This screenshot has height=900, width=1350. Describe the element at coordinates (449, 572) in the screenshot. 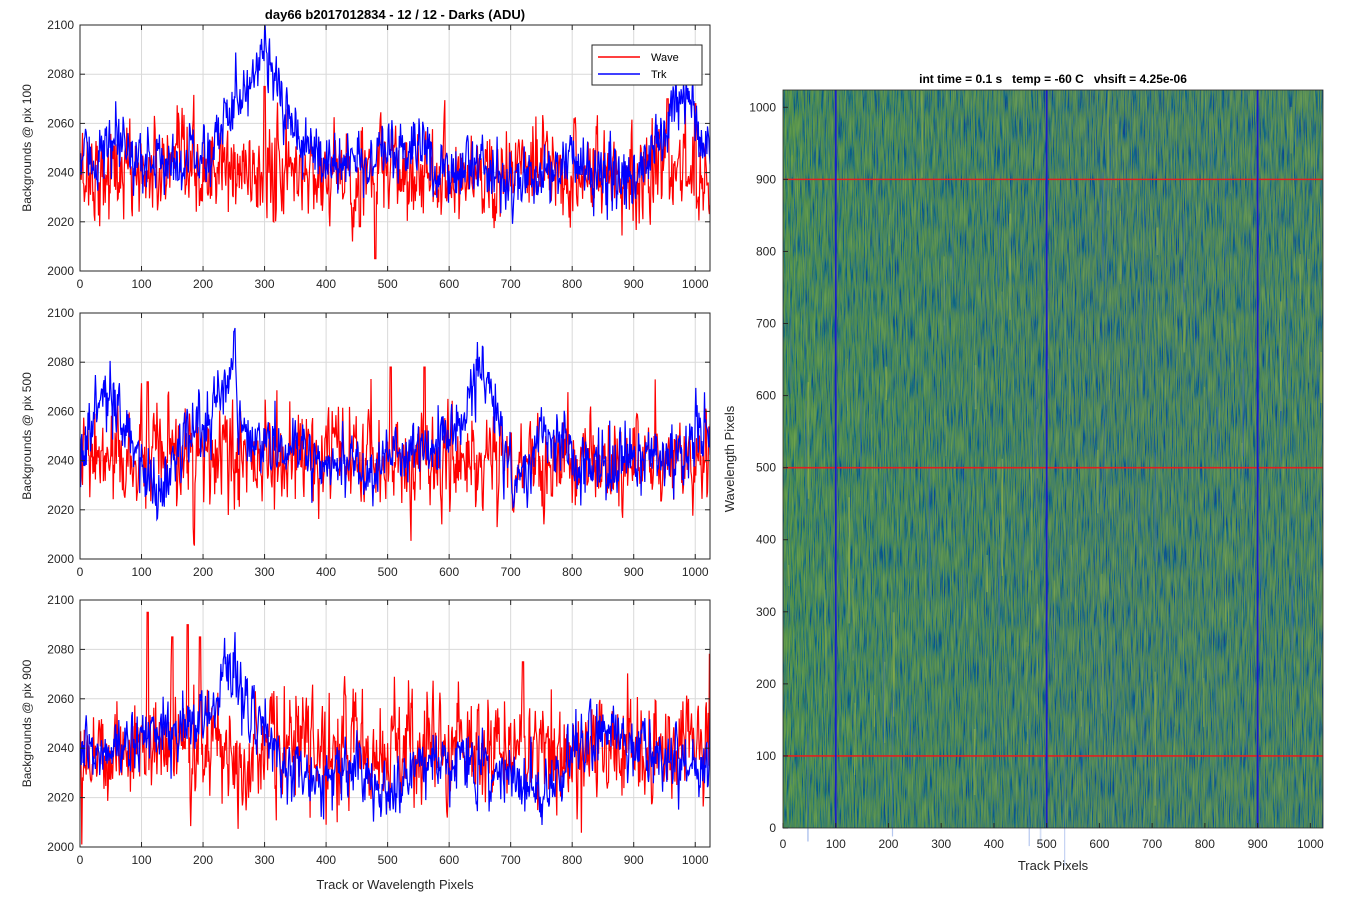

I see `x-tick-label: 600` at that location.